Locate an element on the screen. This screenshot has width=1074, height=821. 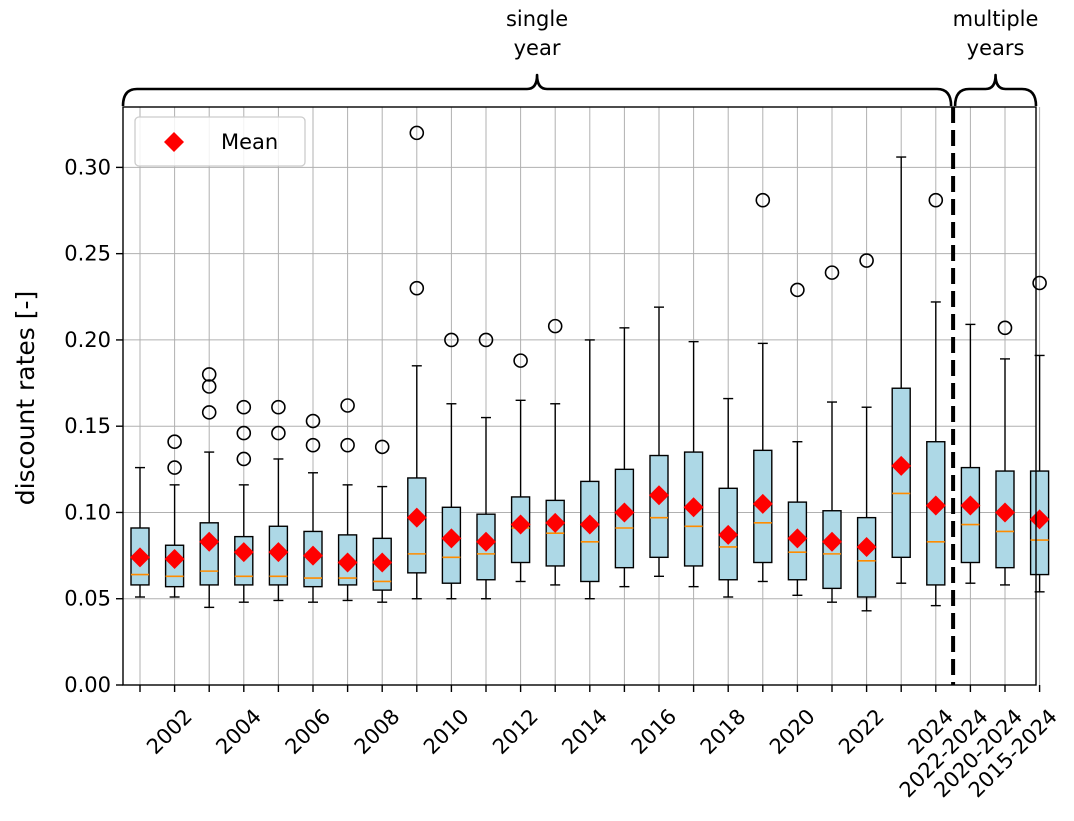
box-2016 is located at coordinates (659, 442).